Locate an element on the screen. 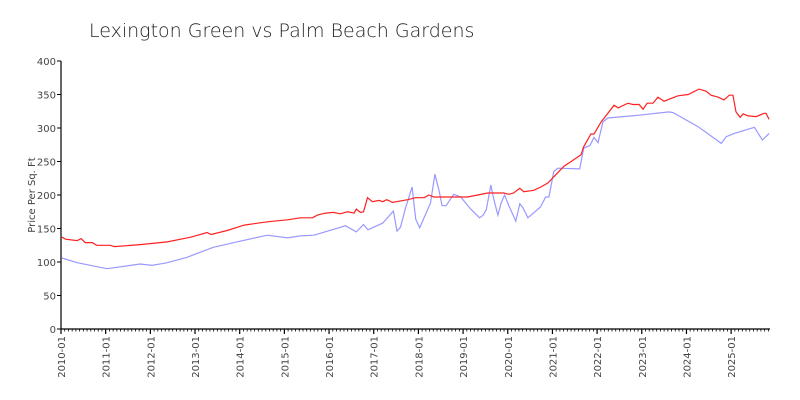 This screenshot has height=400, width=800. x-tick-label: 2020-01 is located at coordinates (509, 357).